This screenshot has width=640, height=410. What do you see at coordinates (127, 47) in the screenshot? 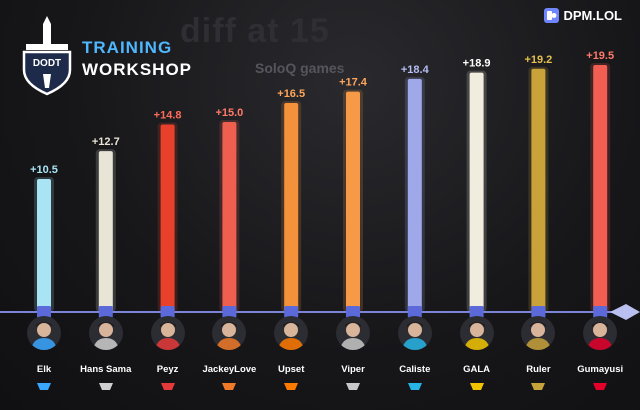
I see `logo-line-training: TRAINING` at bounding box center [127, 47].